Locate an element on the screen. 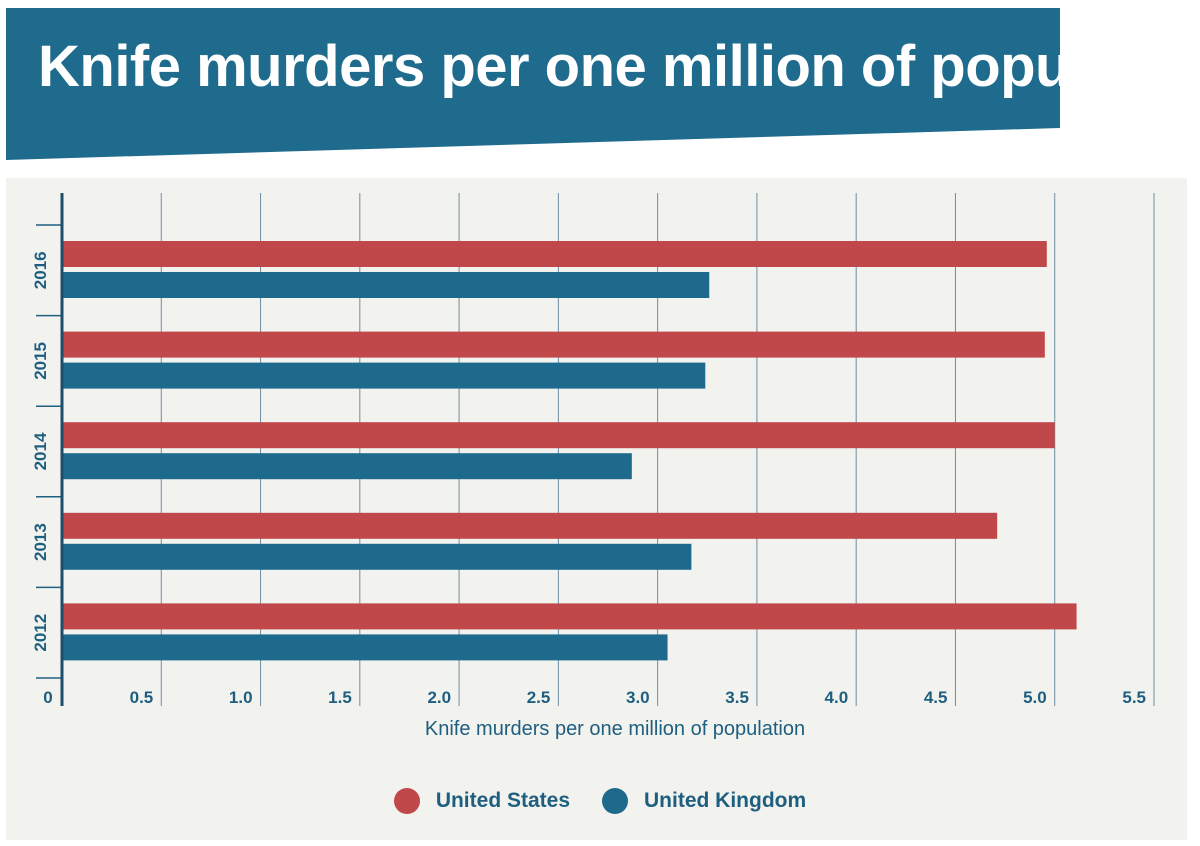 Image resolution: width=1200 pixels, height=846 pixels. x-tick-label: 3.5 is located at coordinates (737, 697).